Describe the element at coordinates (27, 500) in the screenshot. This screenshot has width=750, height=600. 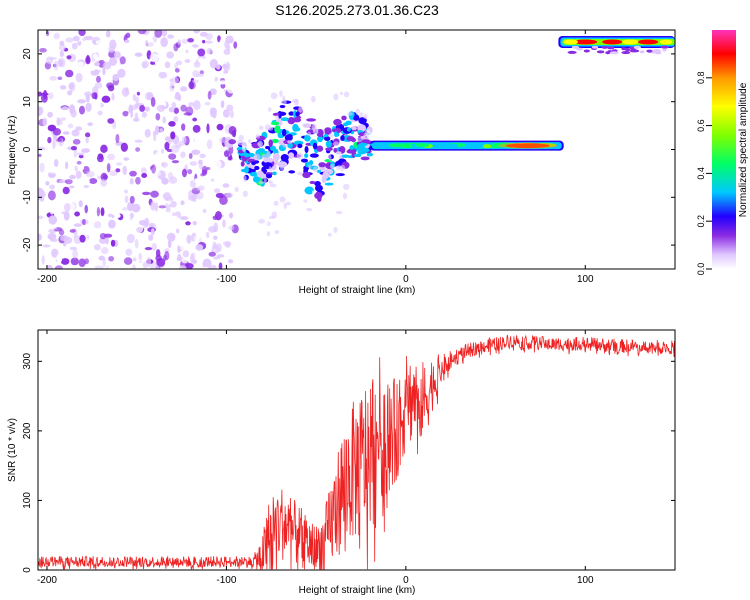
I see `y-tick-label: 100` at that location.